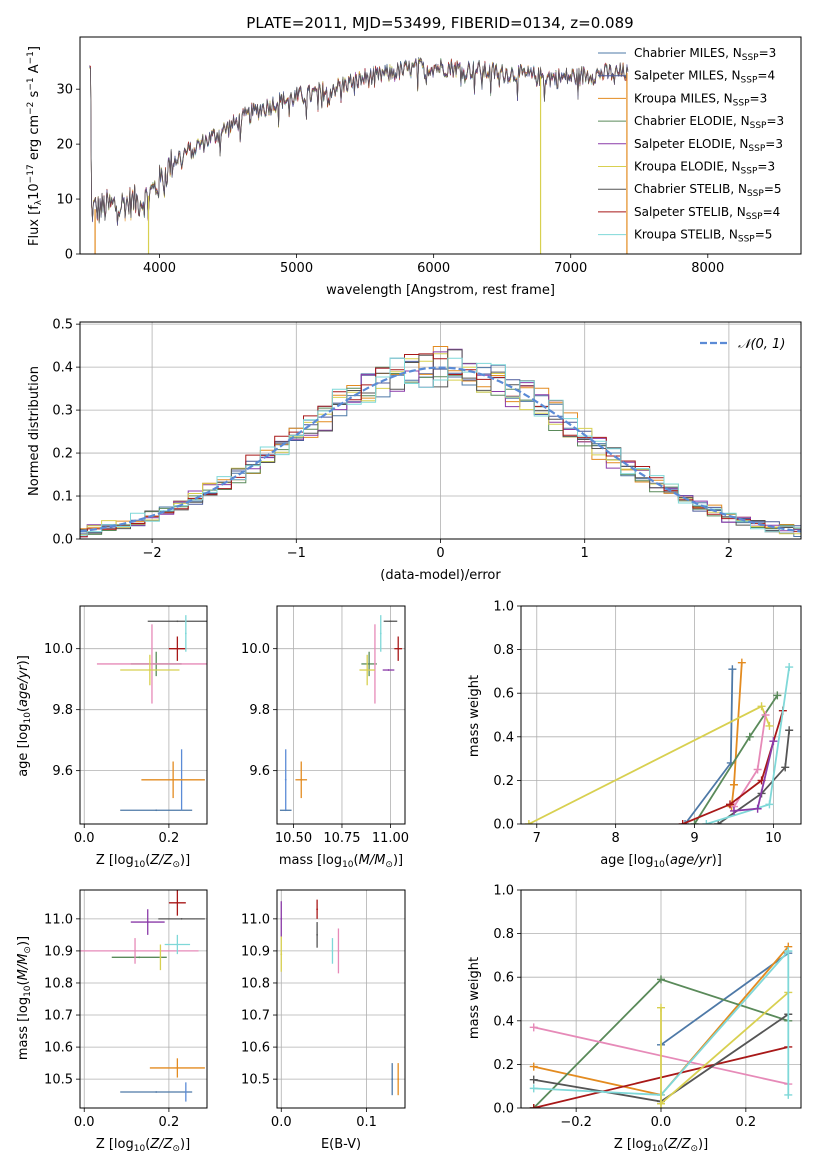 The width and height of the screenshot is (819, 1174). Describe the element at coordinates (64, 145) in the screenshot. I see `y-tick-label: 20` at that location.